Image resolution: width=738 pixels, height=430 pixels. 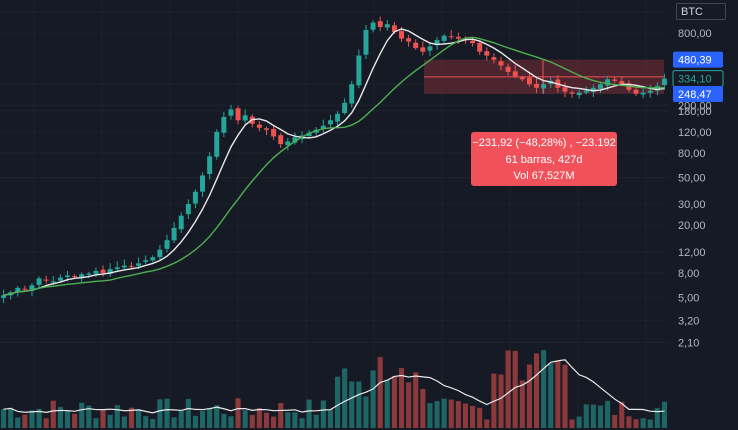 I want to click on price-tick-label: 2,10, so click(x=688, y=344).